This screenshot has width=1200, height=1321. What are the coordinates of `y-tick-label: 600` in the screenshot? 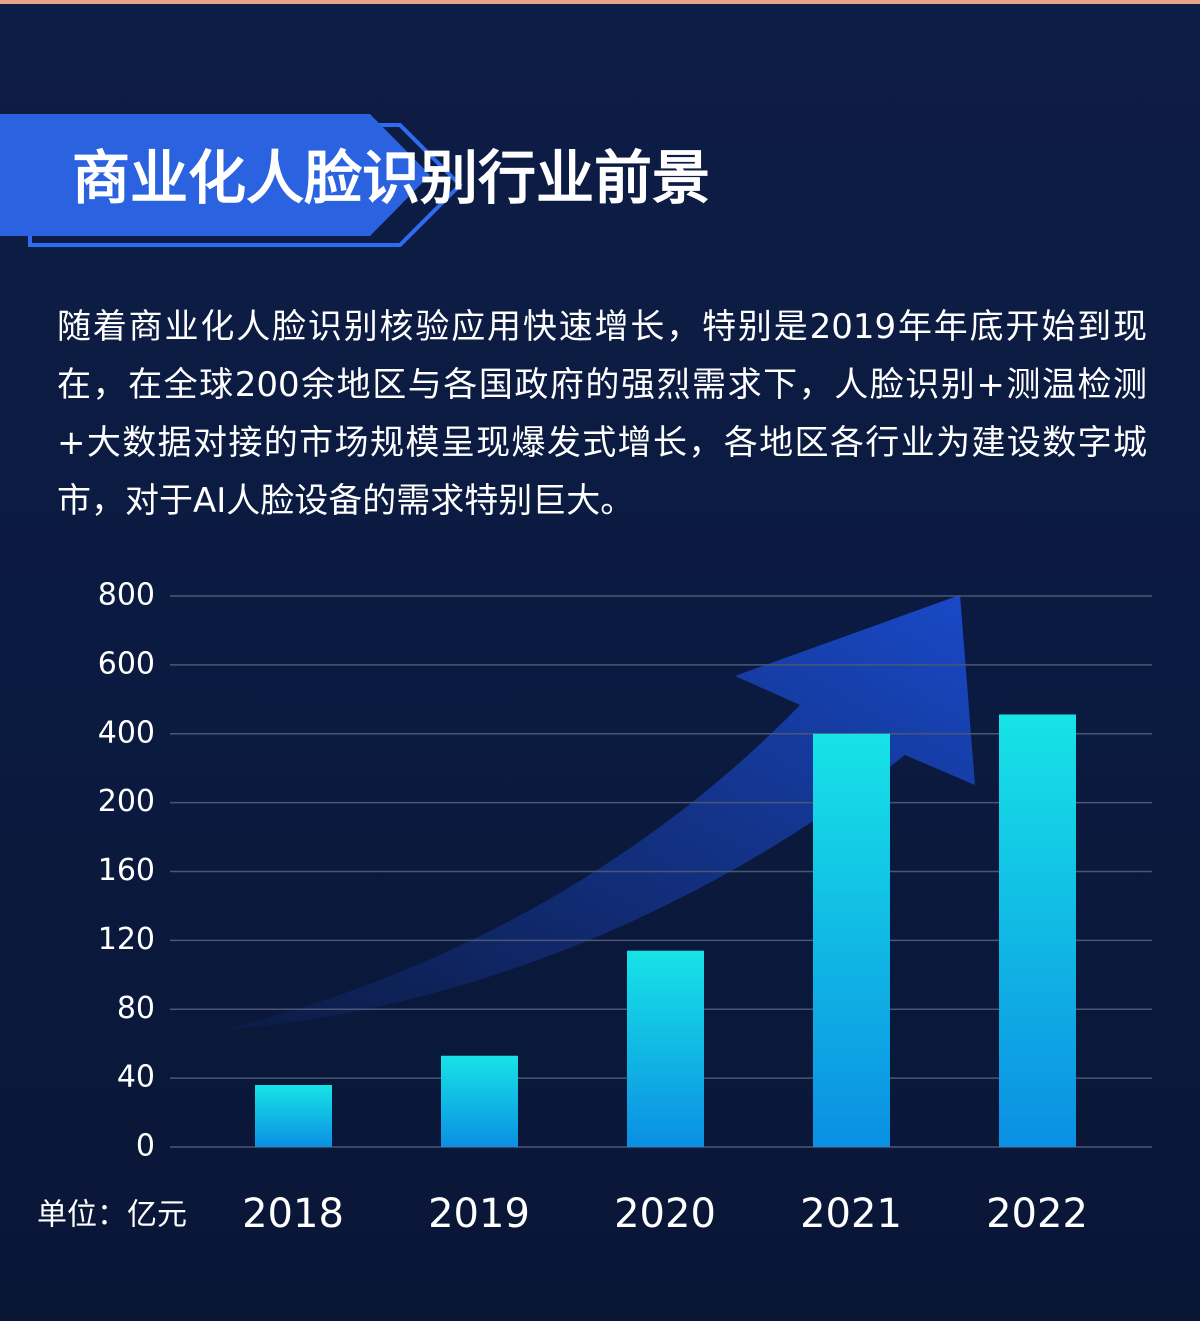 It's located at (126, 663).